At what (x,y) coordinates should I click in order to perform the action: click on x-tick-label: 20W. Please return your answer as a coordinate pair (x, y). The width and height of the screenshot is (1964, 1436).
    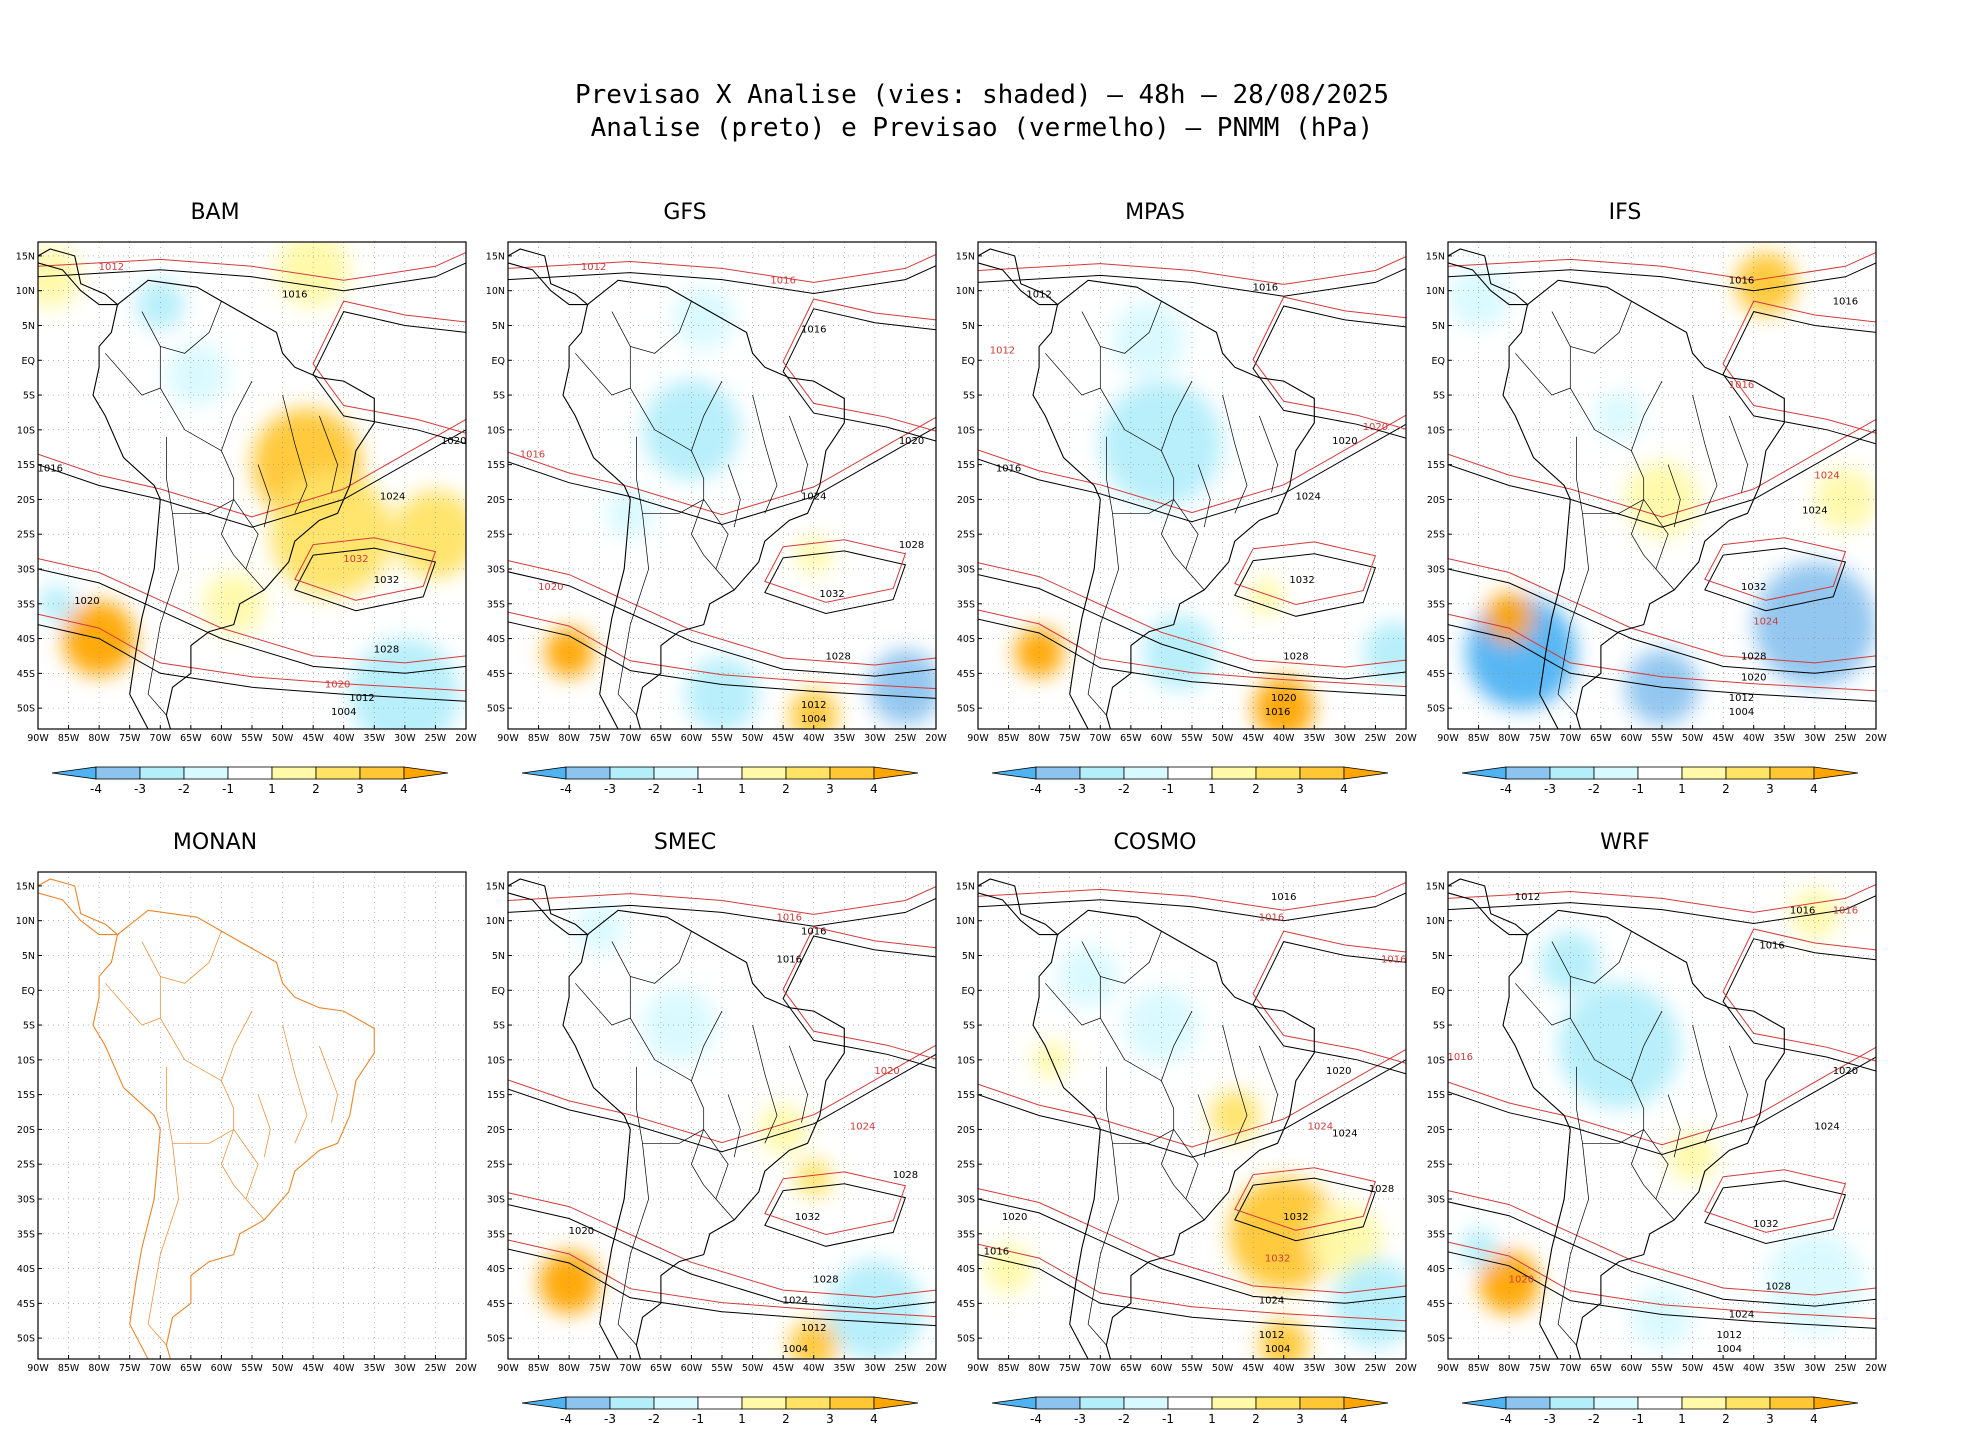
    Looking at the image, I should click on (1876, 738).